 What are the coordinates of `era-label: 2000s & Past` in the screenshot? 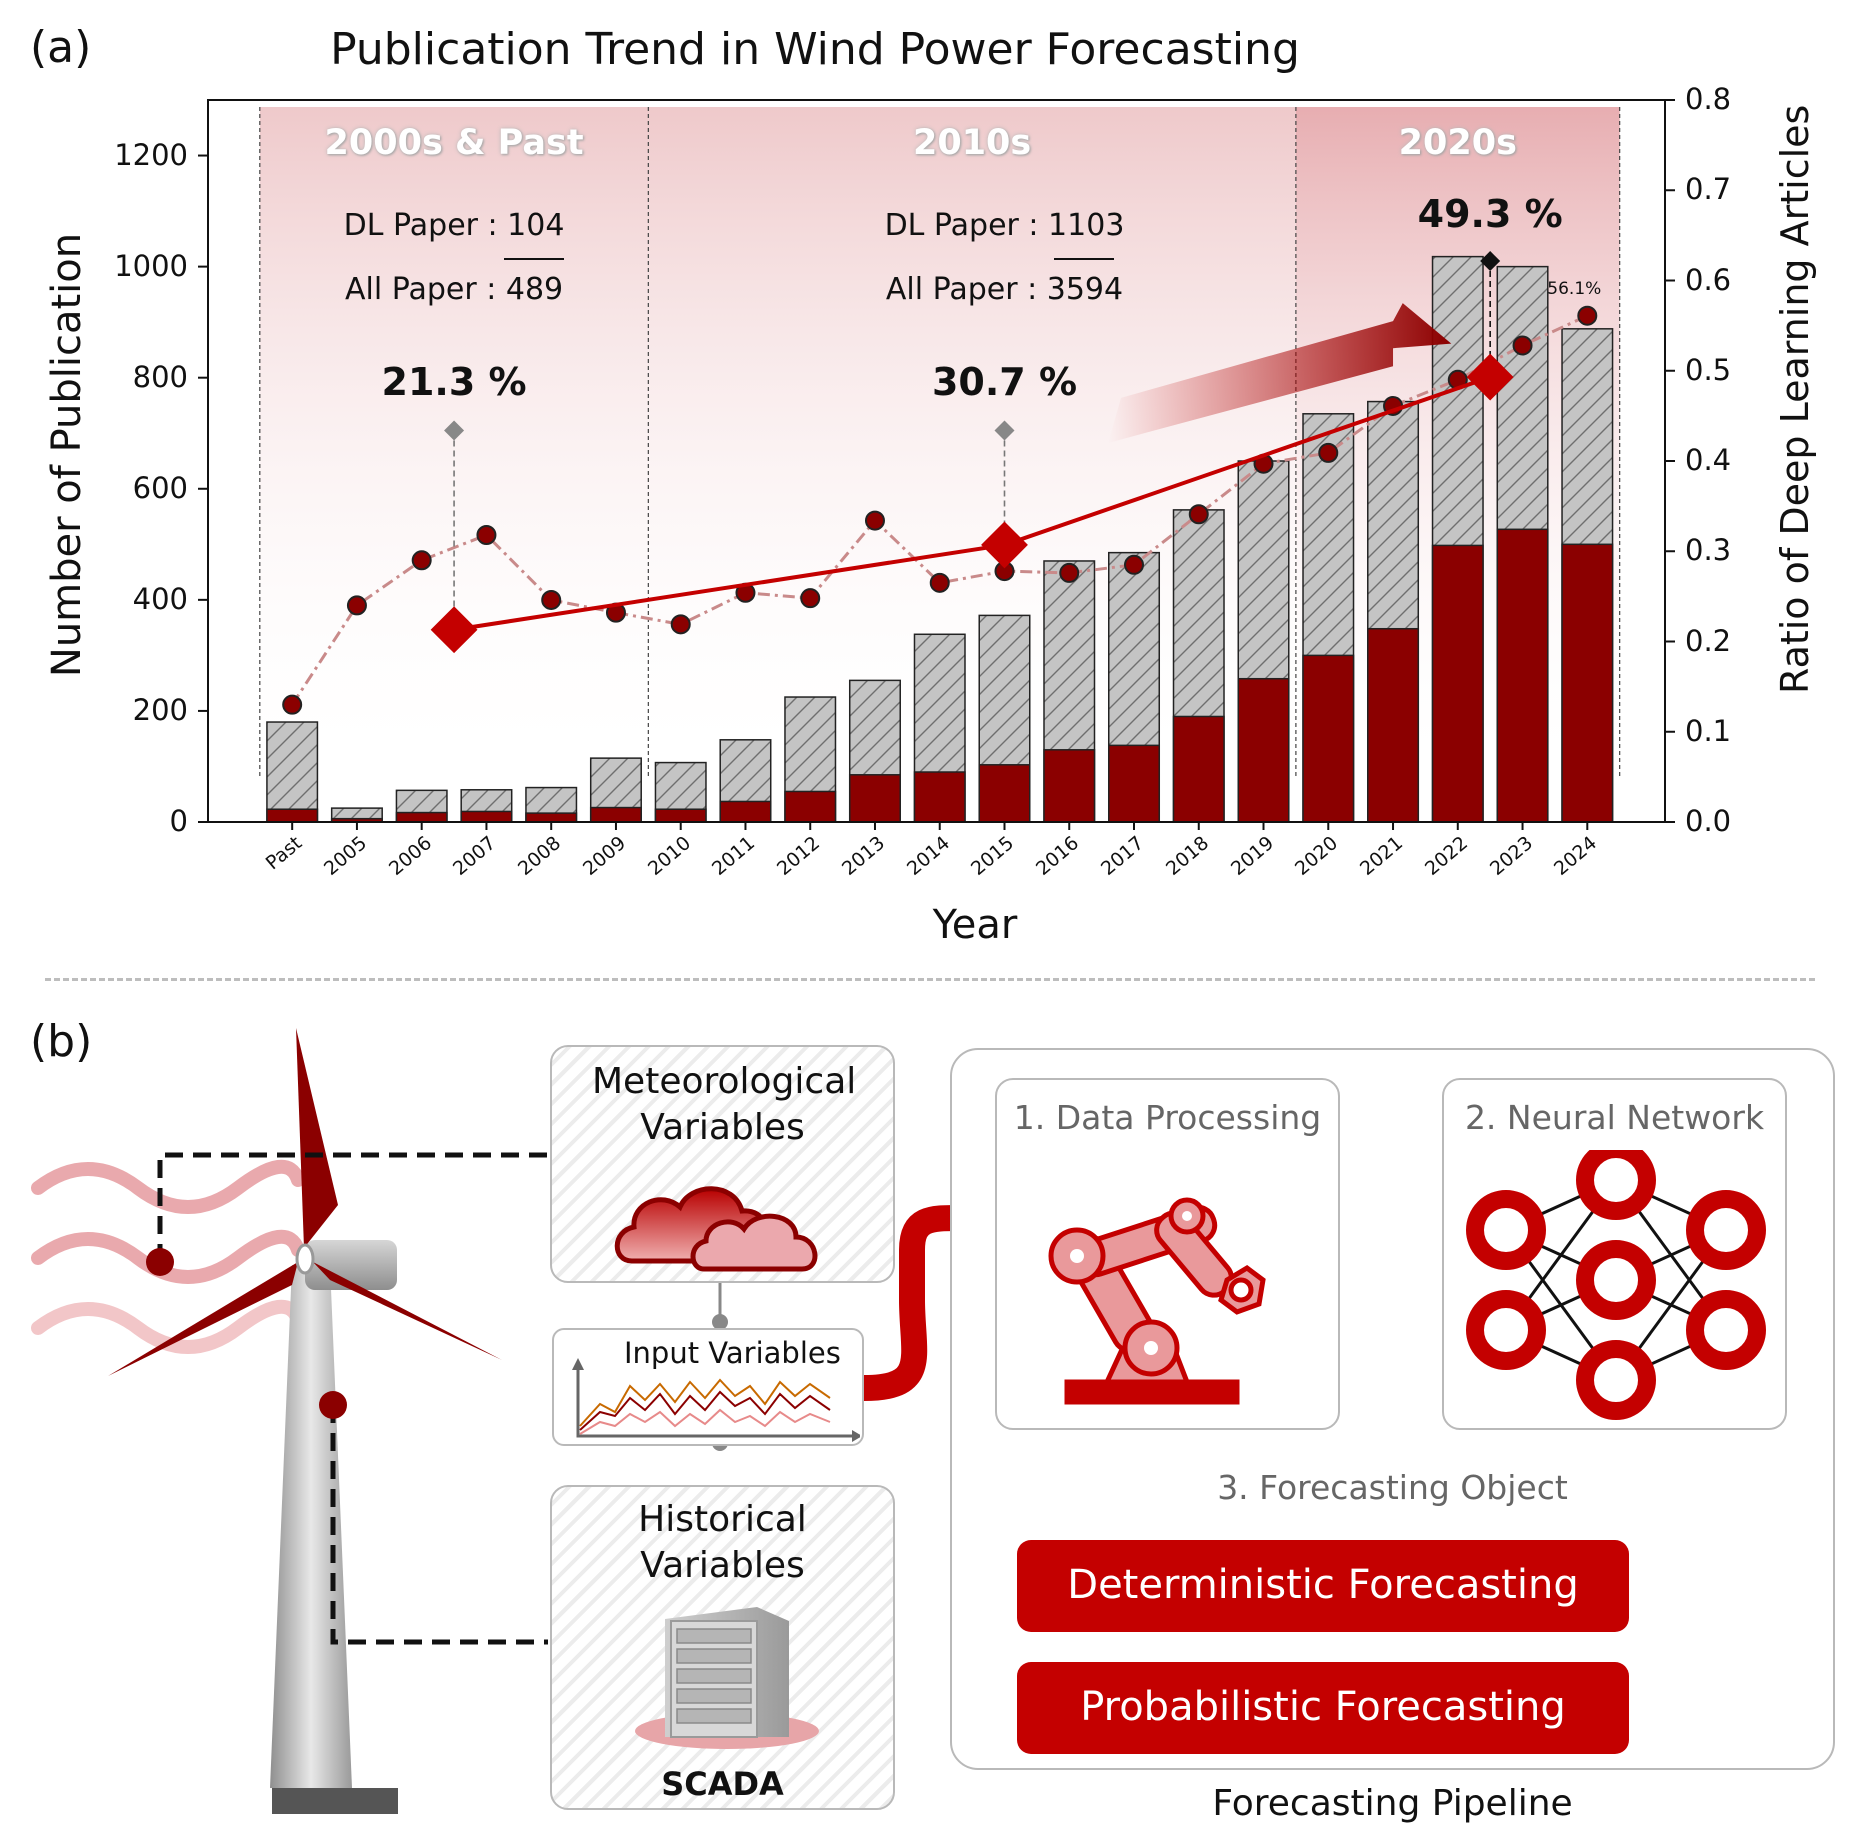 It's located at (454, 143).